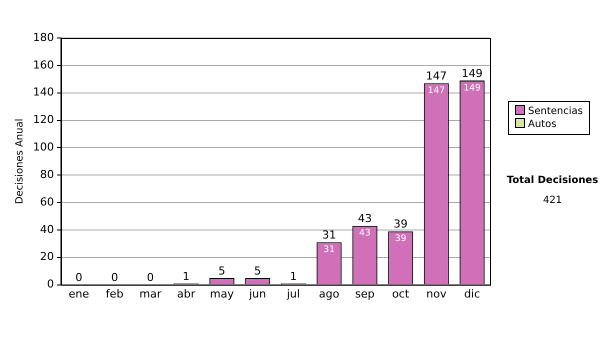 The width and height of the screenshot is (600, 340). Describe the element at coordinates (115, 293) in the screenshot. I see `x-tick-label: feb` at that location.